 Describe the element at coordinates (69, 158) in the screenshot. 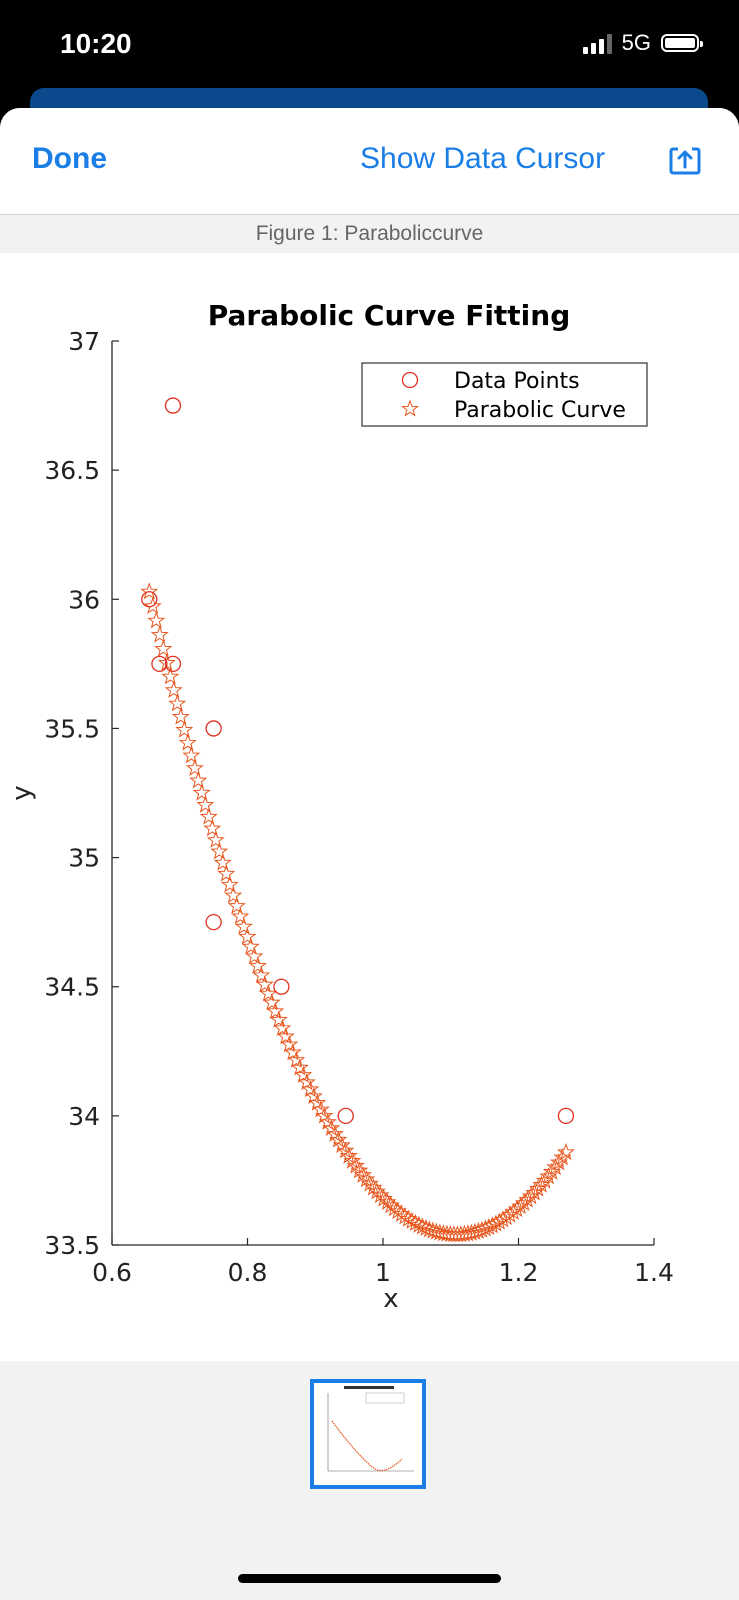

I see `done-button: Done` at that location.